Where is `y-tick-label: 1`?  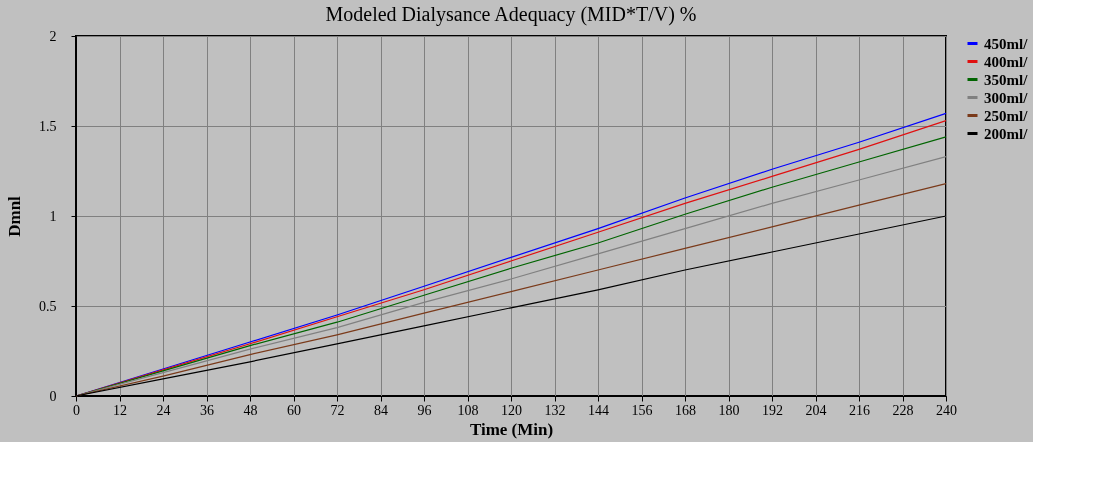 y-tick-label: 1 is located at coordinates (53, 216).